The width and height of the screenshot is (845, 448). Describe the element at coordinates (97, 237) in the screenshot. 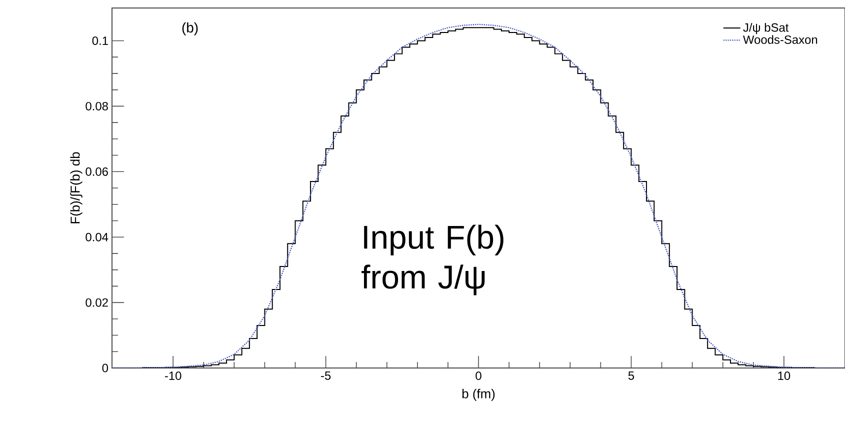

I see `y-tick-label: 0.04` at that location.